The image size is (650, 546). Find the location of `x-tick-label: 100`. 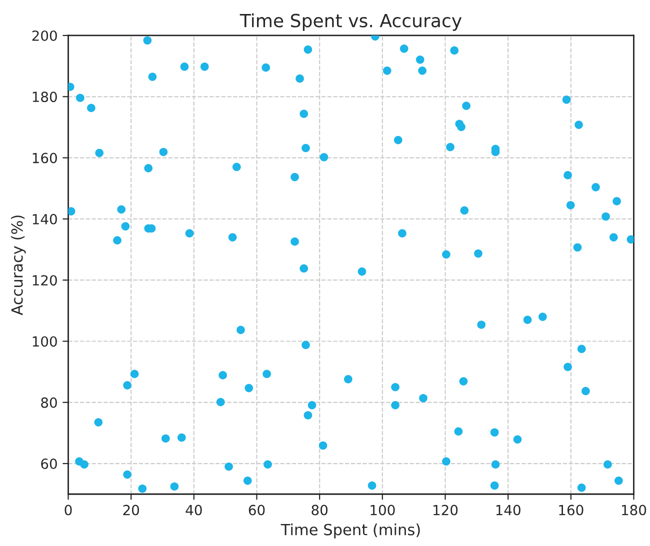

x-tick-label: 100 is located at coordinates (382, 510).